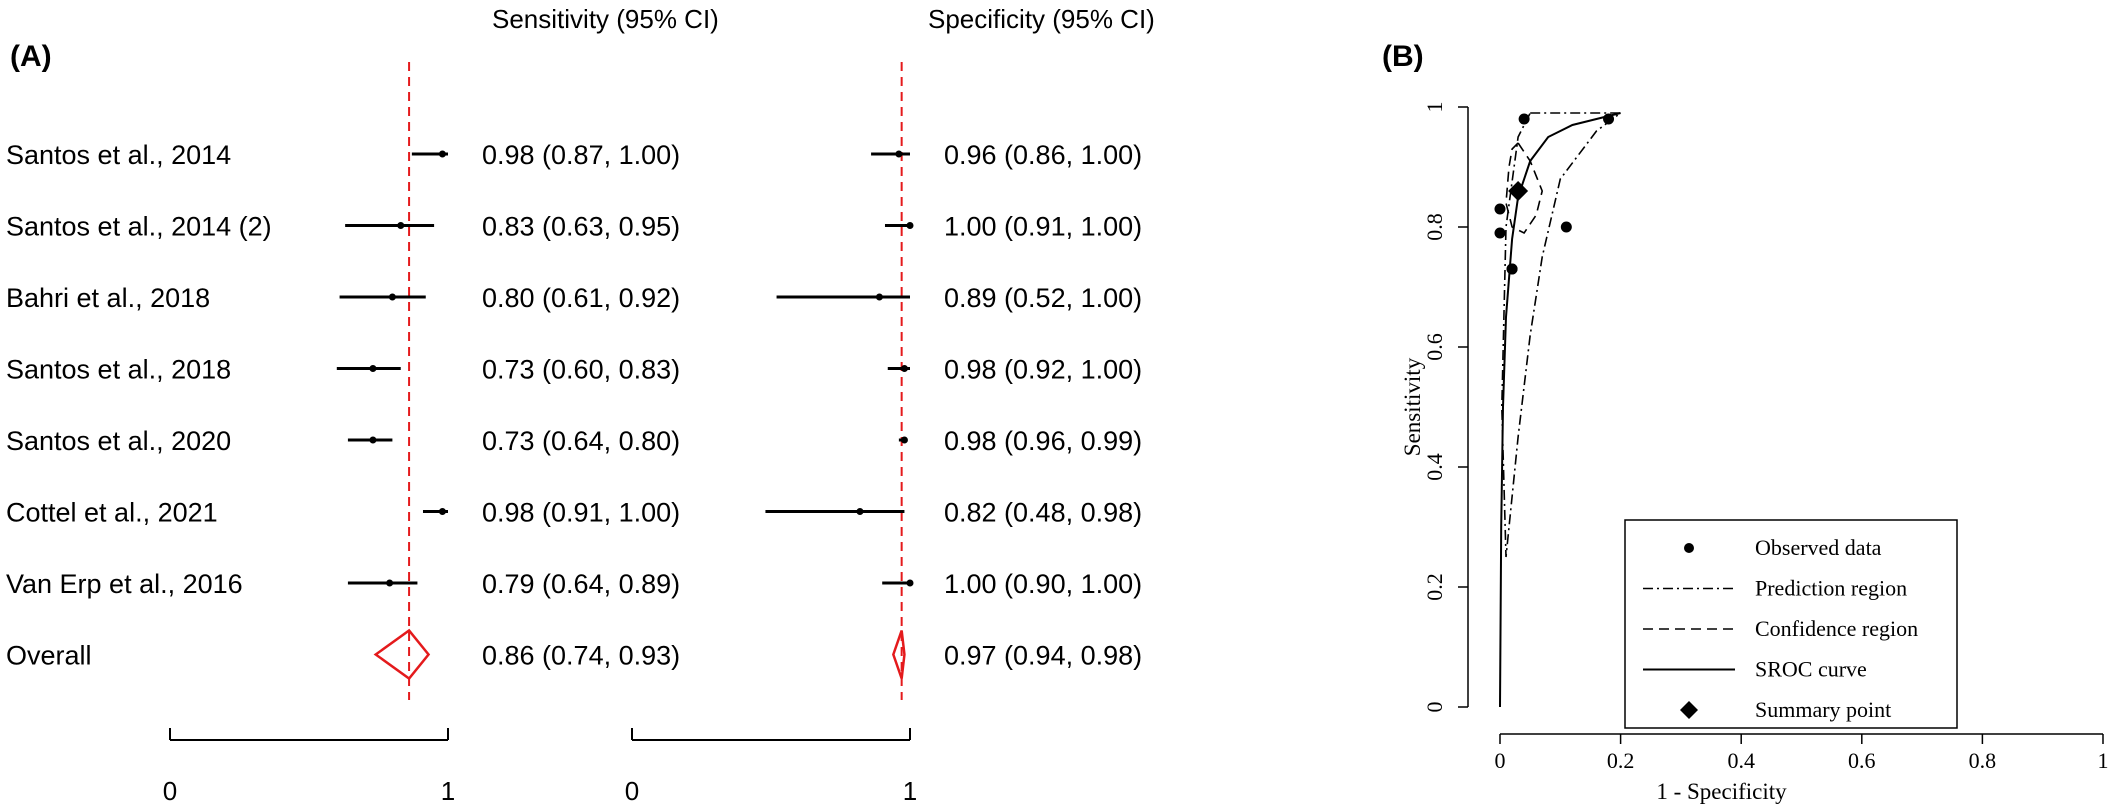 This screenshot has height=812, width=2128. Describe the element at coordinates (108, 298) in the screenshot. I see `study-label: Bahri et al., 2018` at that location.